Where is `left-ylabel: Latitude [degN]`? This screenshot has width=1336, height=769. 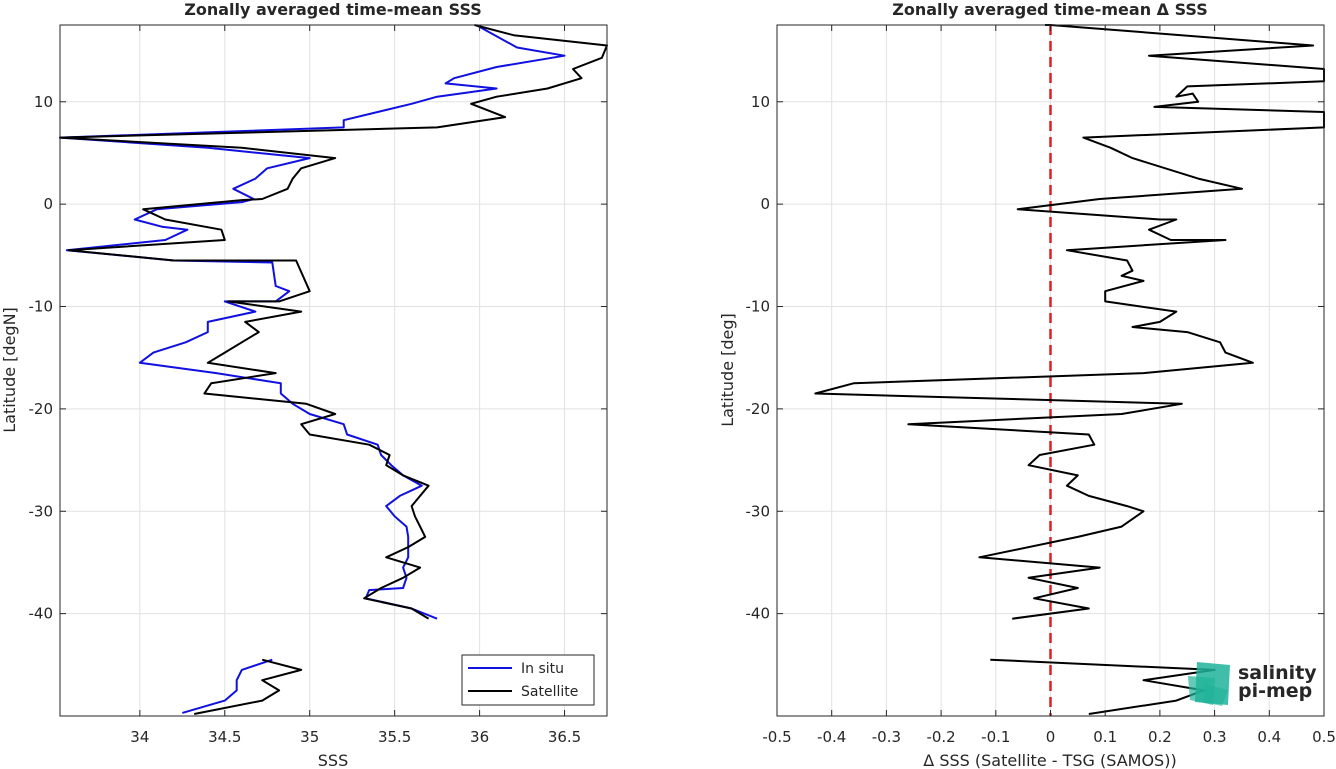
left-ylabel: Latitude [degN] is located at coordinates (9, 370).